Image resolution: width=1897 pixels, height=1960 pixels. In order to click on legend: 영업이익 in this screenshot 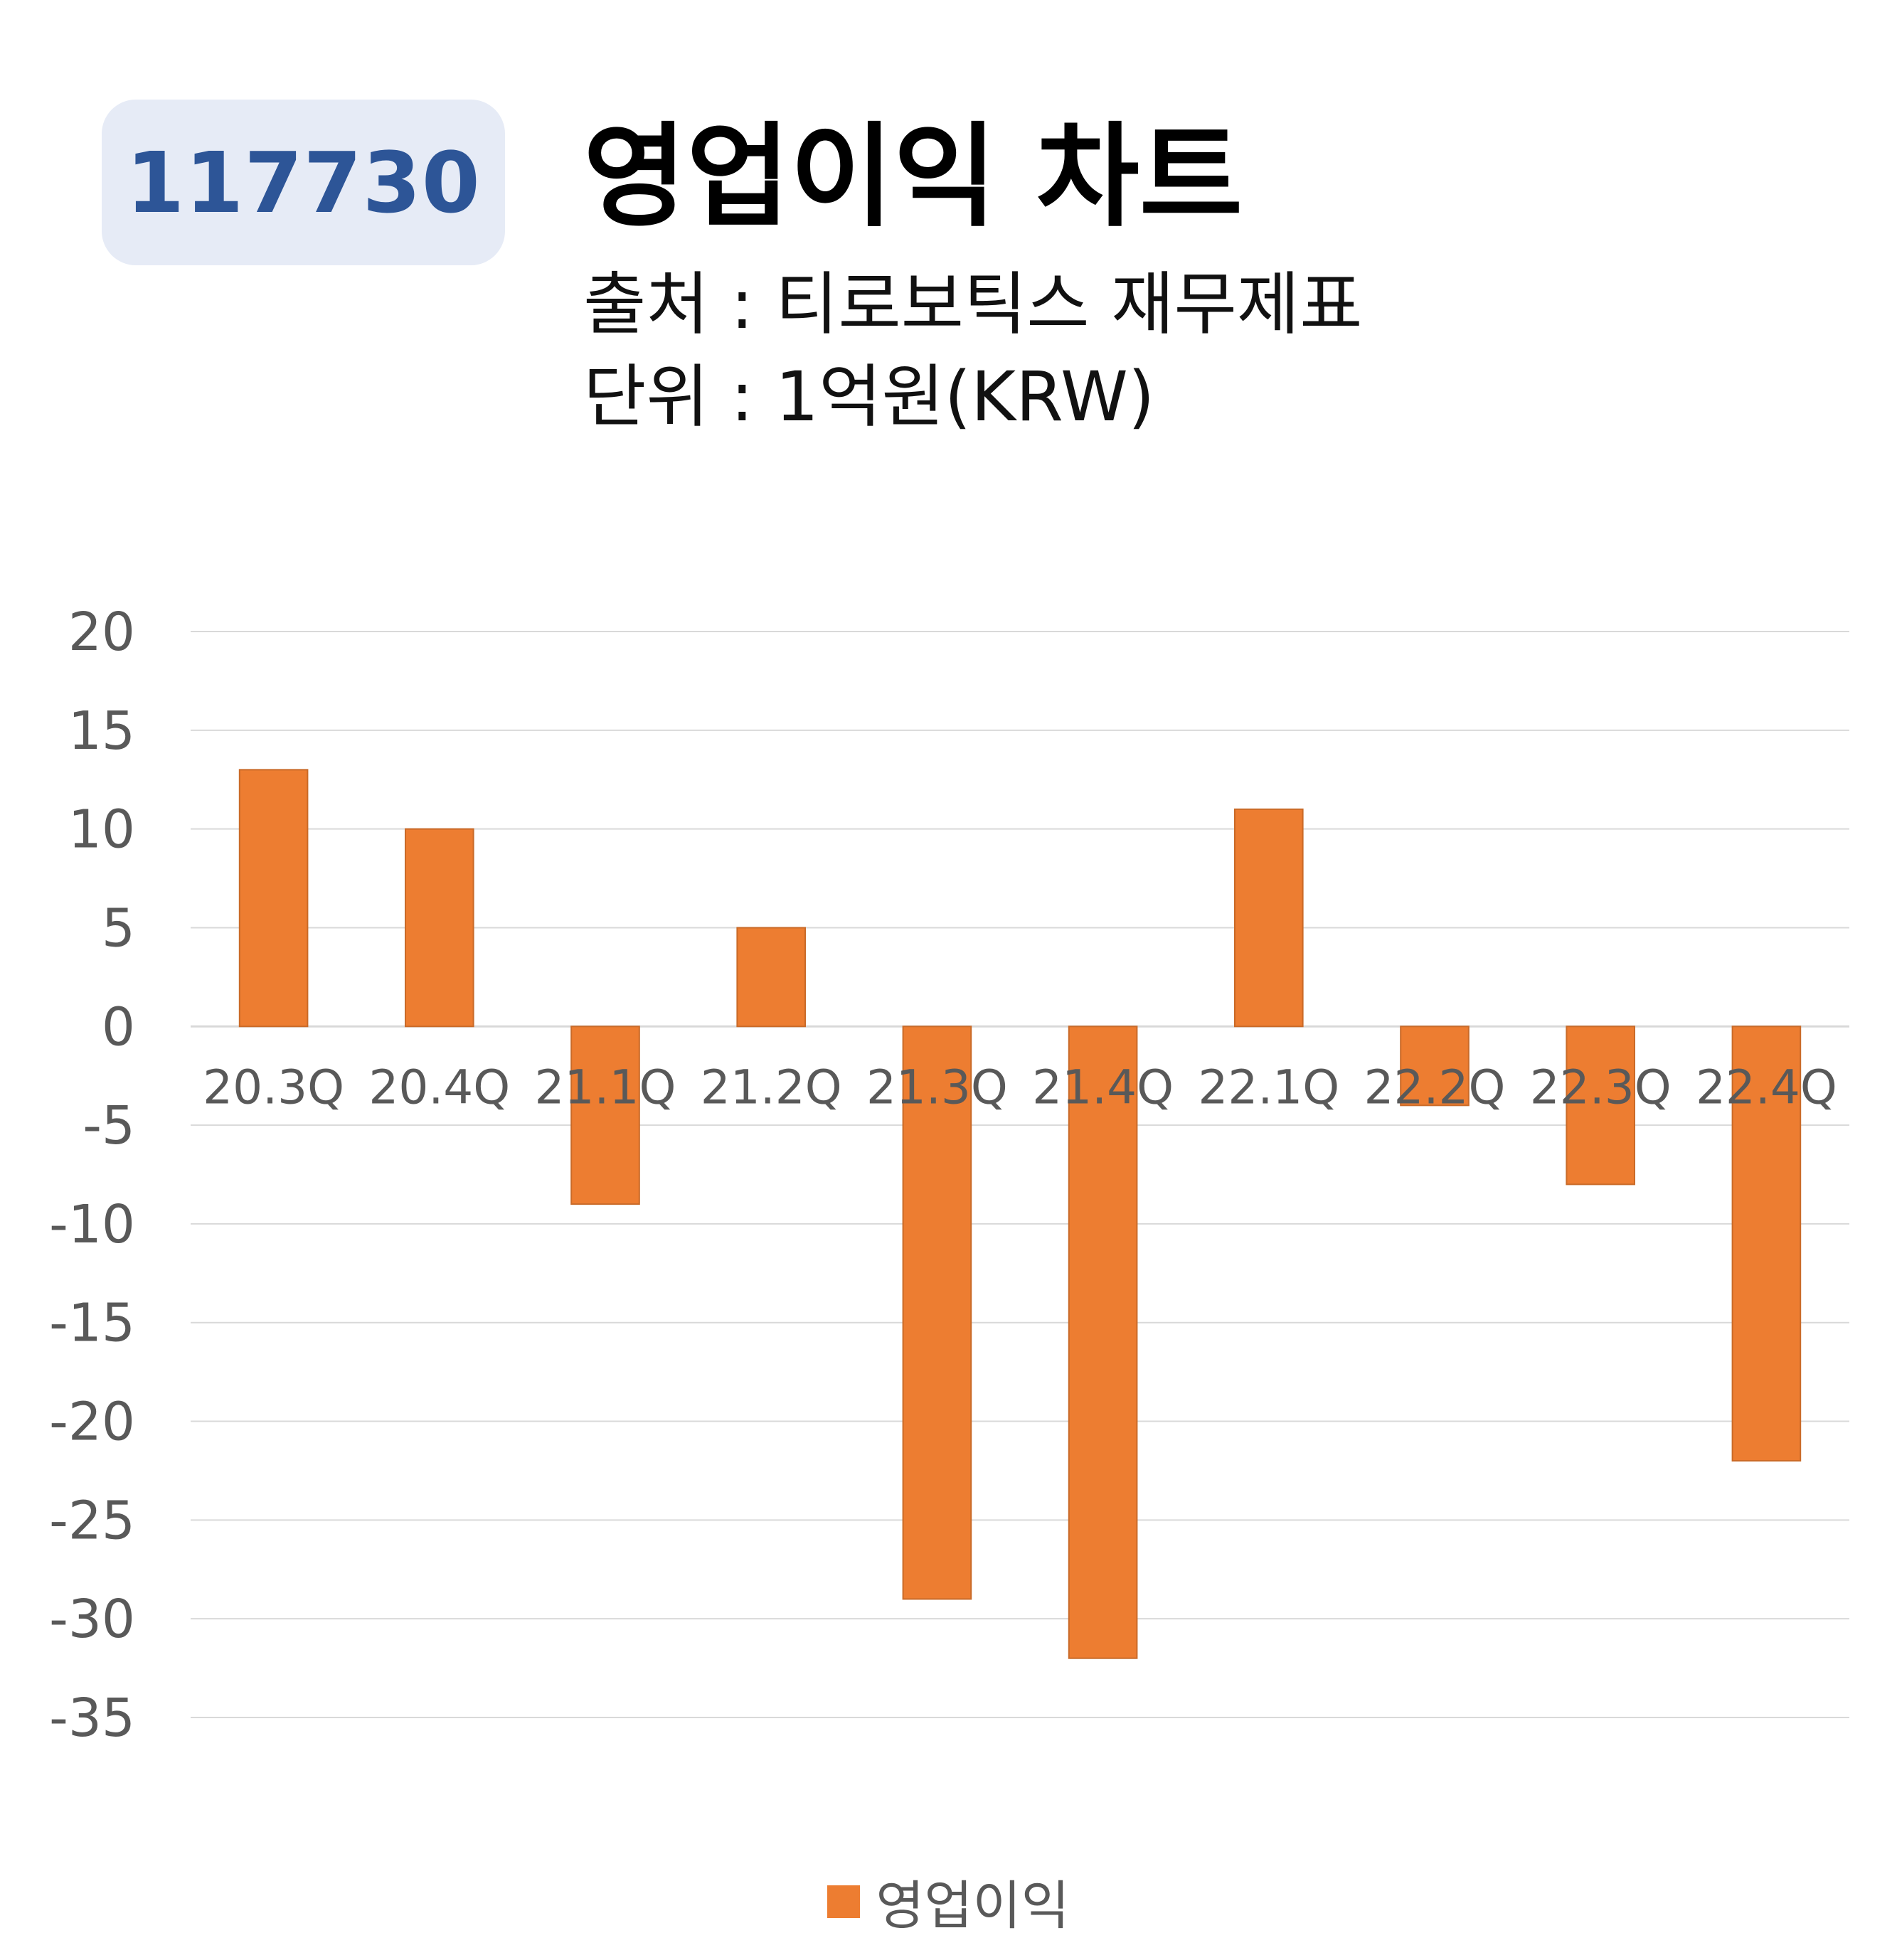, I will do `click(948, 1901)`.